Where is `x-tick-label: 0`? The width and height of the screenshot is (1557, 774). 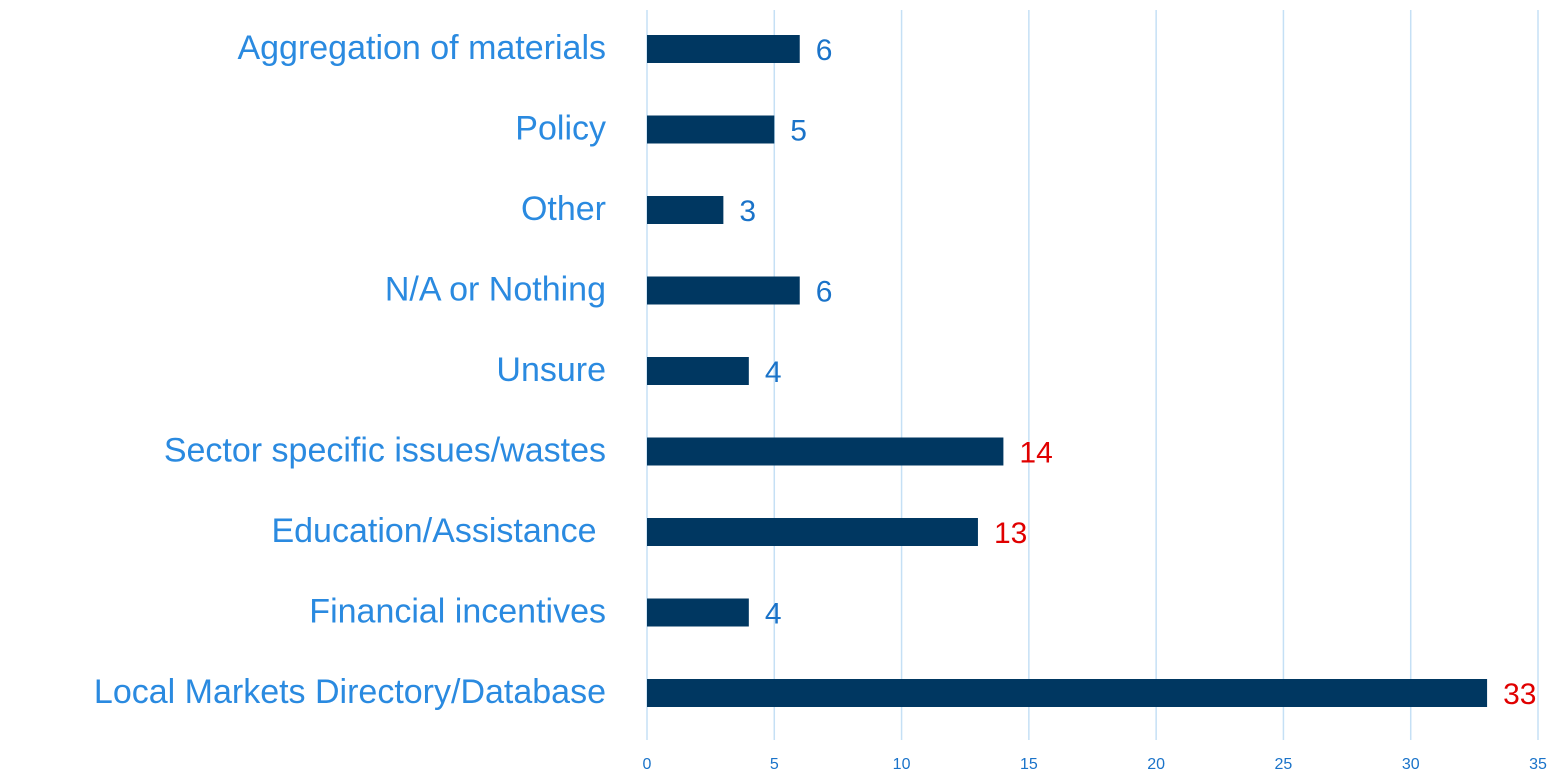 x-tick-label: 0 is located at coordinates (647, 764).